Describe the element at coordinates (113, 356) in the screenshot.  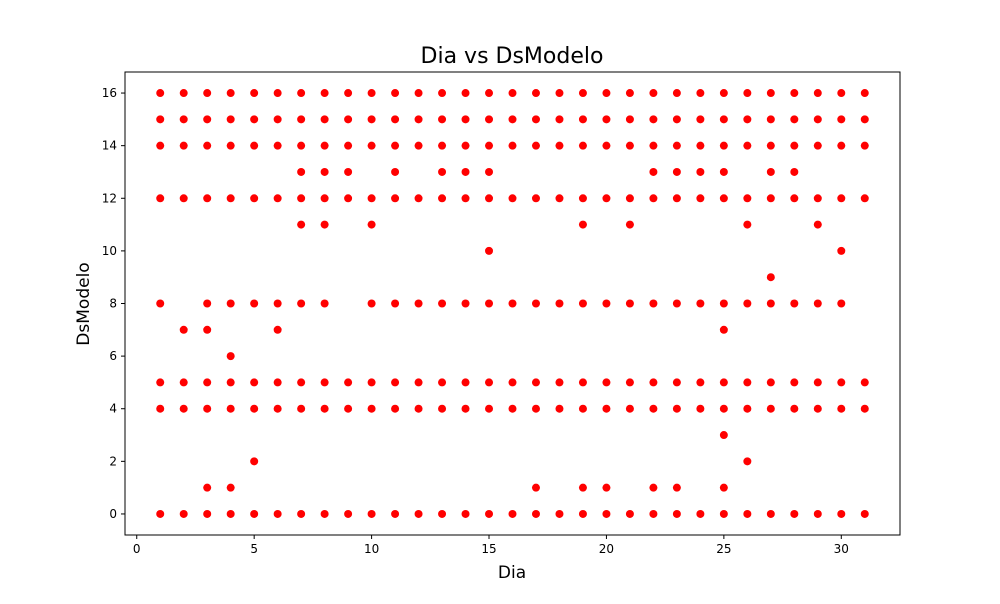
I see `y-tick-label: 6` at that location.